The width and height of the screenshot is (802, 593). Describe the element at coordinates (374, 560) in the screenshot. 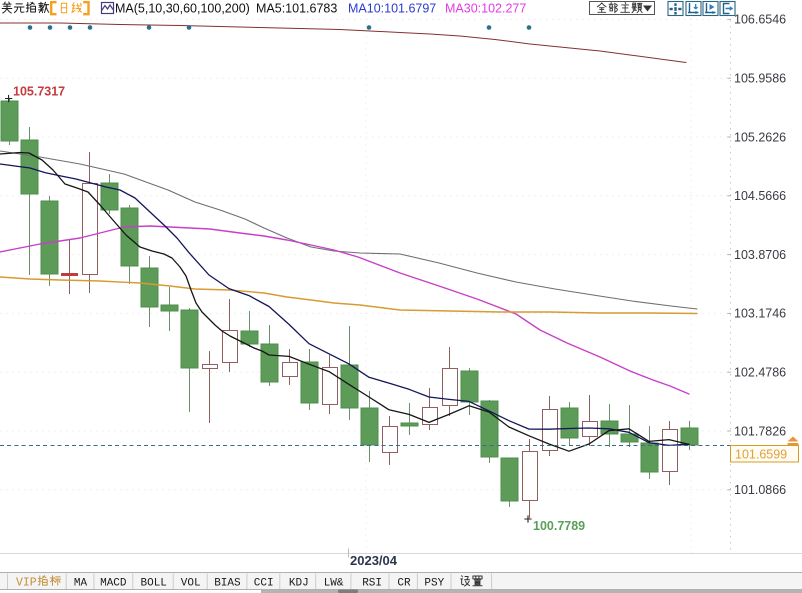

I see `svg-text: 2023/04` at that location.